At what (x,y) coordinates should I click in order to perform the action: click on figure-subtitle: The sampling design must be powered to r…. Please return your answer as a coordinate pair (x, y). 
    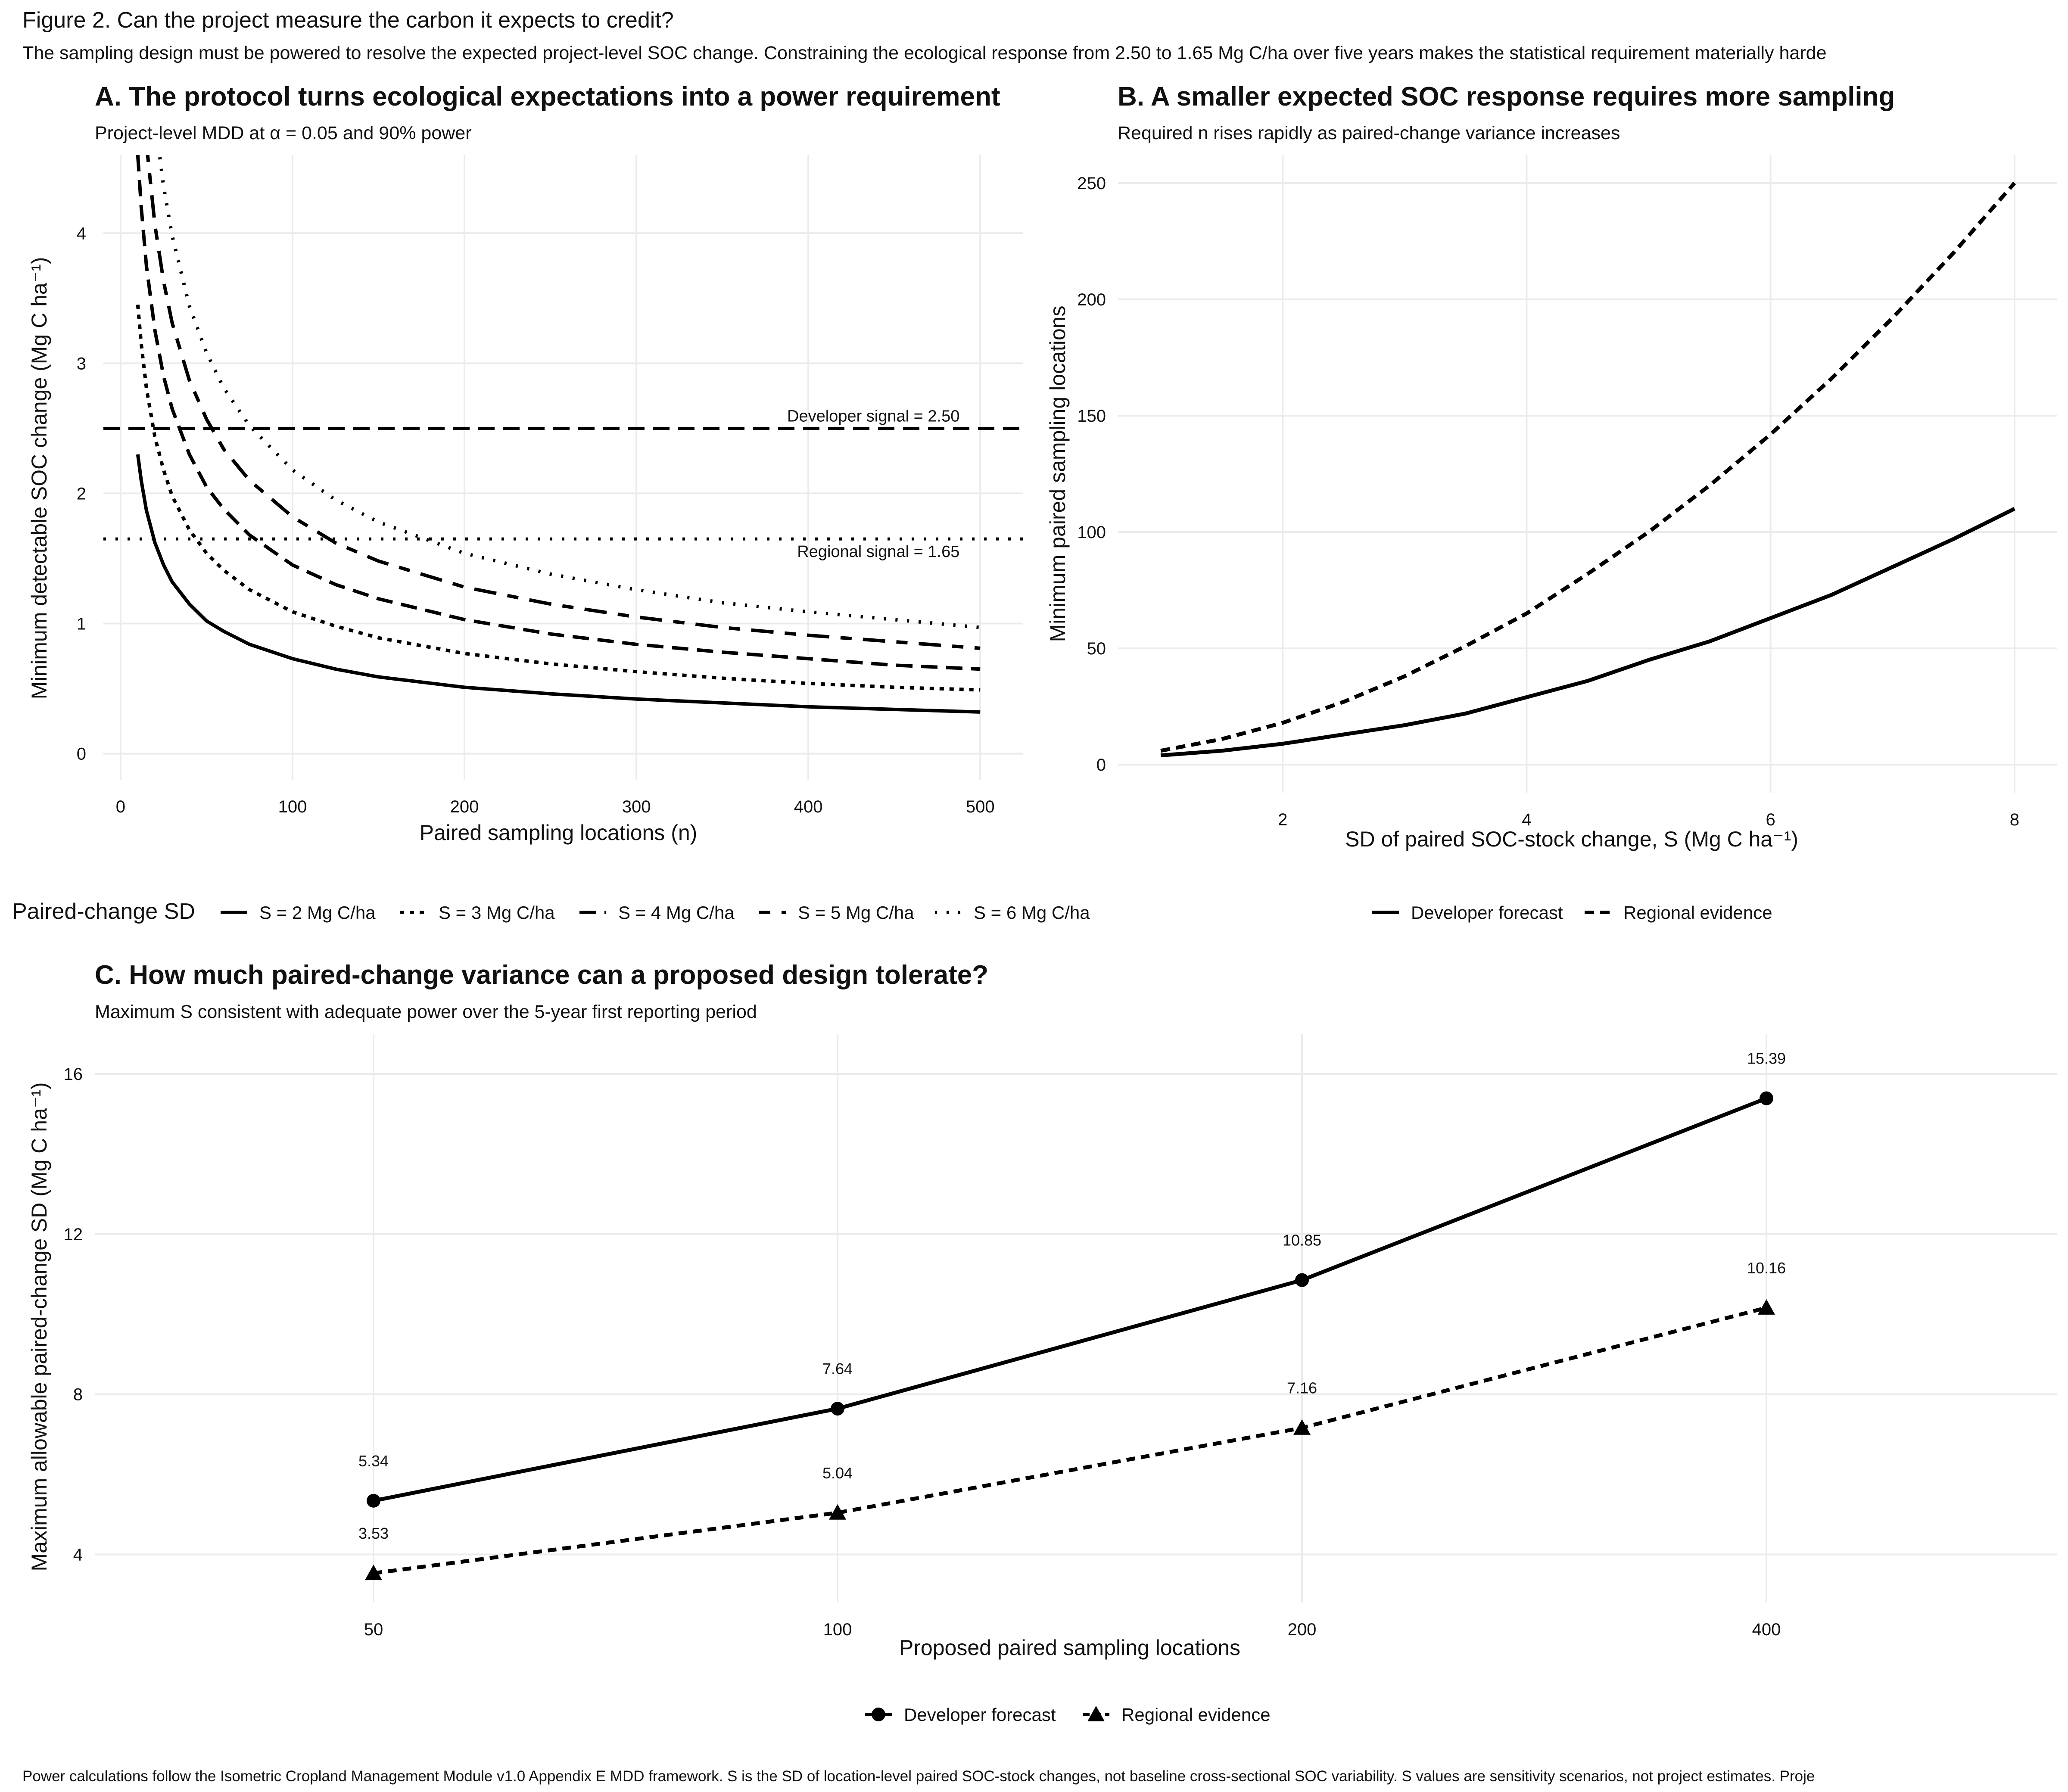
    Looking at the image, I should click on (924, 53).